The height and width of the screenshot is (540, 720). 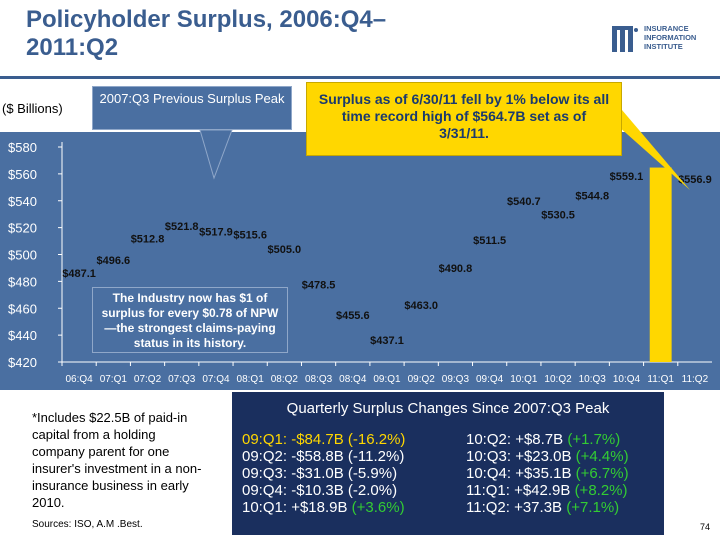 I want to click on change-row: 11:Q1: +$42.9B (+8.2%), so click(x=547, y=490).